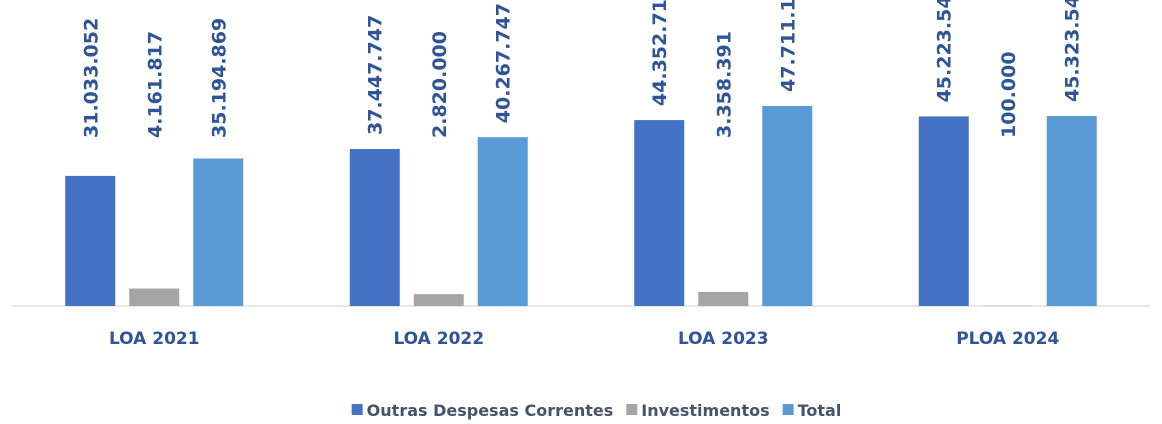 The image size is (1162, 424). What do you see at coordinates (490, 410) in the screenshot?
I see `legend-label: Outras Despesas Correntes` at bounding box center [490, 410].